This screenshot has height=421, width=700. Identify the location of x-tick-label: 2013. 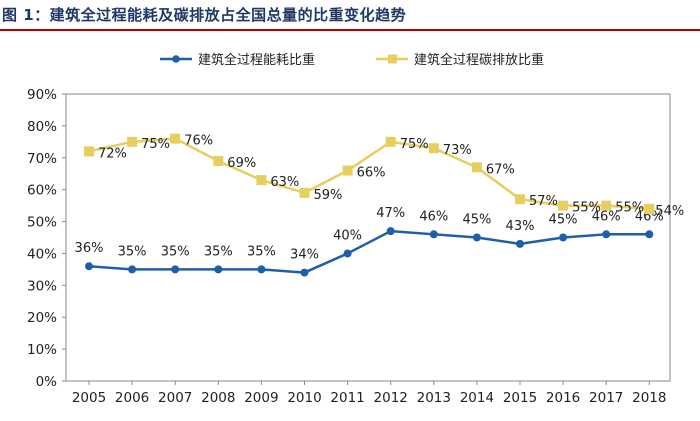
(434, 398).